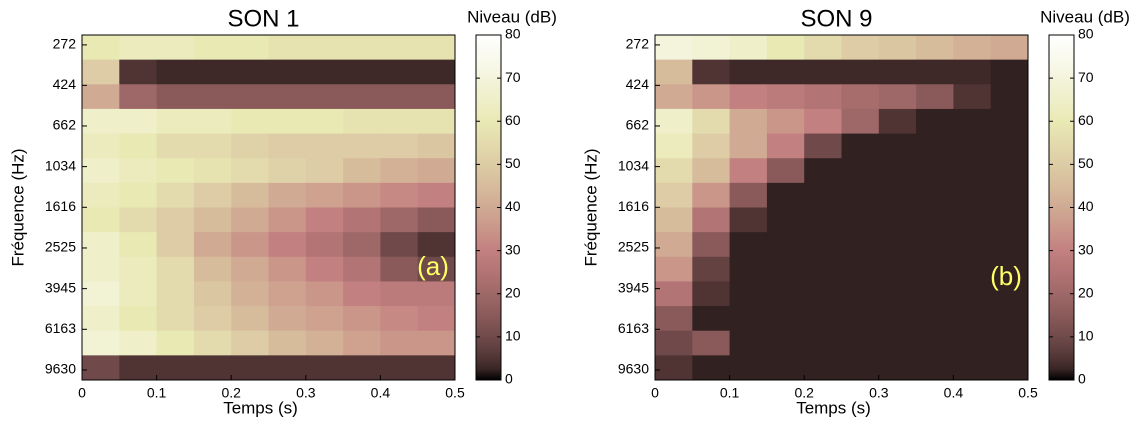  I want to click on chart-title: SON 9, so click(836, 18).